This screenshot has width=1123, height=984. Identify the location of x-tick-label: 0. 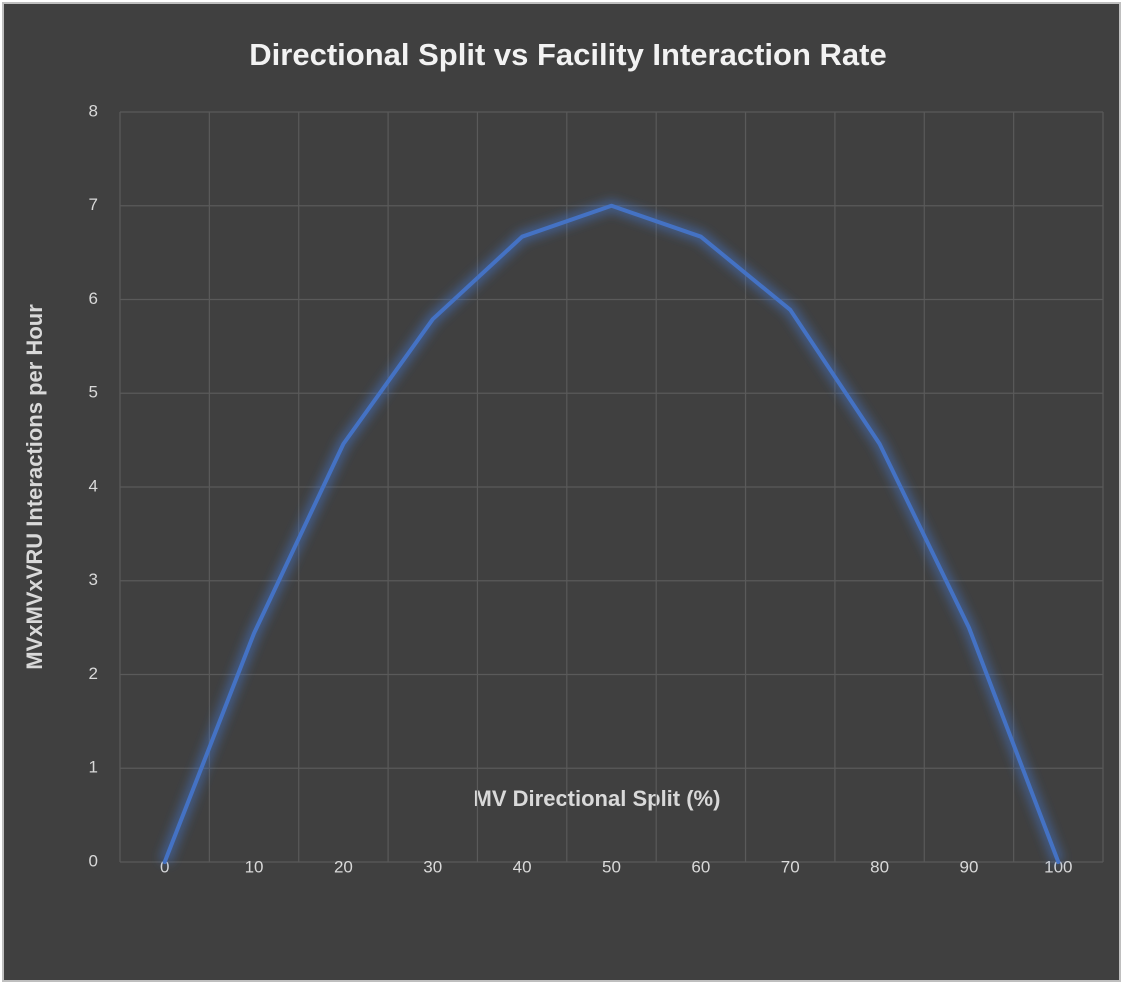
(164, 866).